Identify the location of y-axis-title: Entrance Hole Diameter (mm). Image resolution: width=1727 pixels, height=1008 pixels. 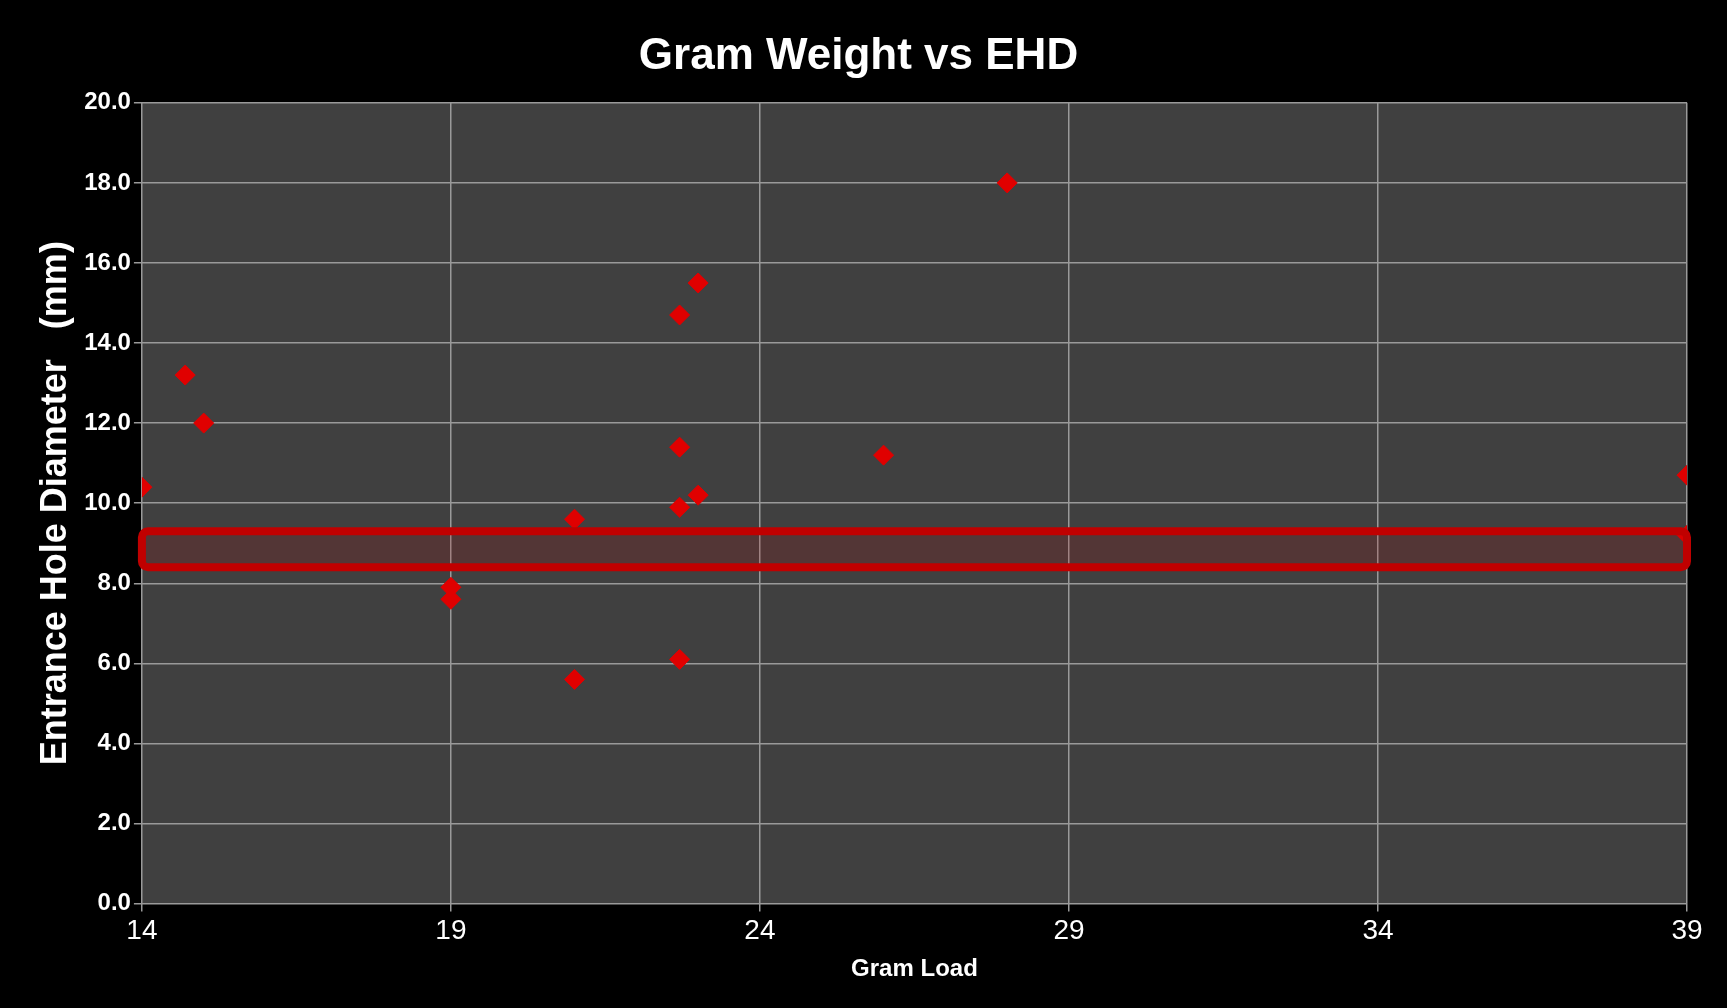
(53, 503).